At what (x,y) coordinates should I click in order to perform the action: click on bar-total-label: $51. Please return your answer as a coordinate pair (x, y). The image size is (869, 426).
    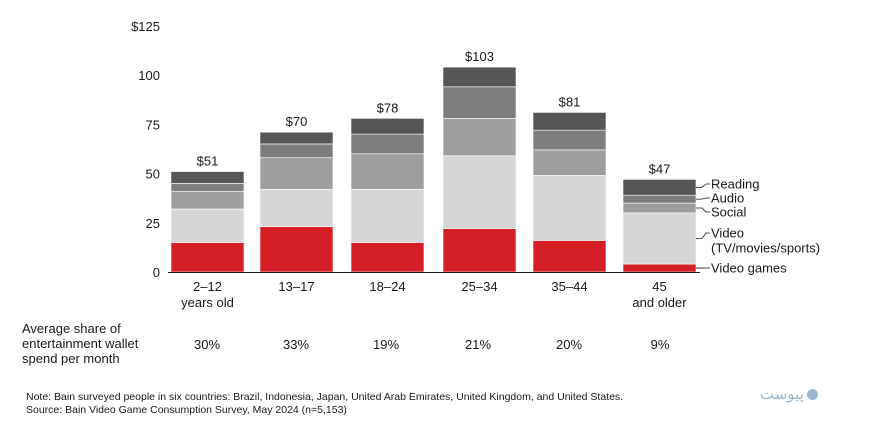
    Looking at the image, I should click on (208, 161).